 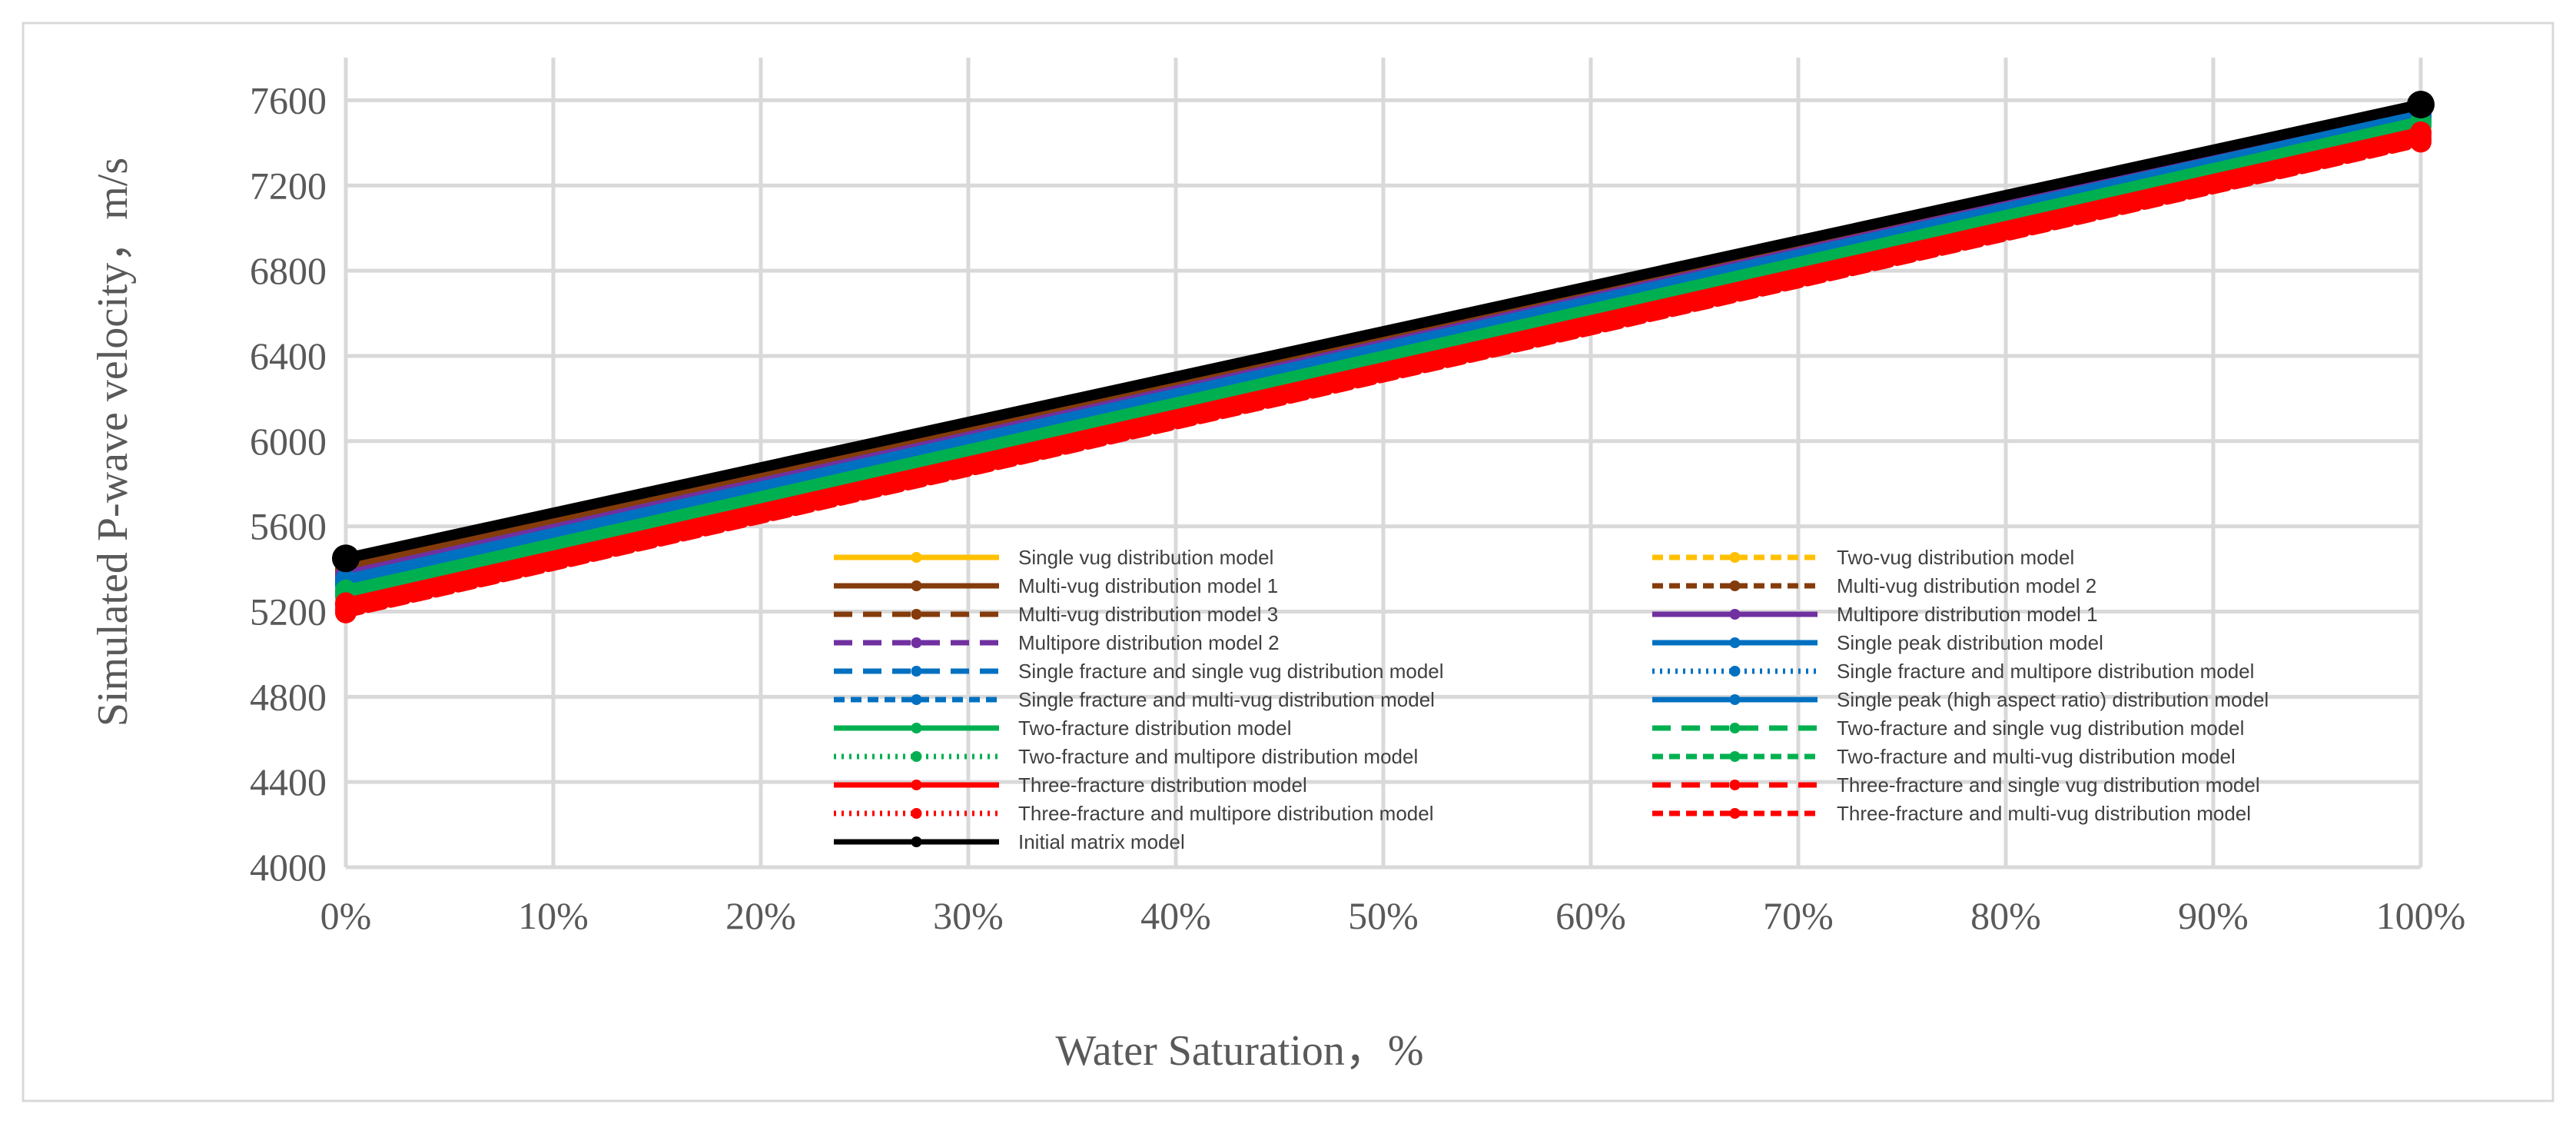 What do you see at coordinates (1590, 915) in the screenshot?
I see `x-tick-label: 60%` at bounding box center [1590, 915].